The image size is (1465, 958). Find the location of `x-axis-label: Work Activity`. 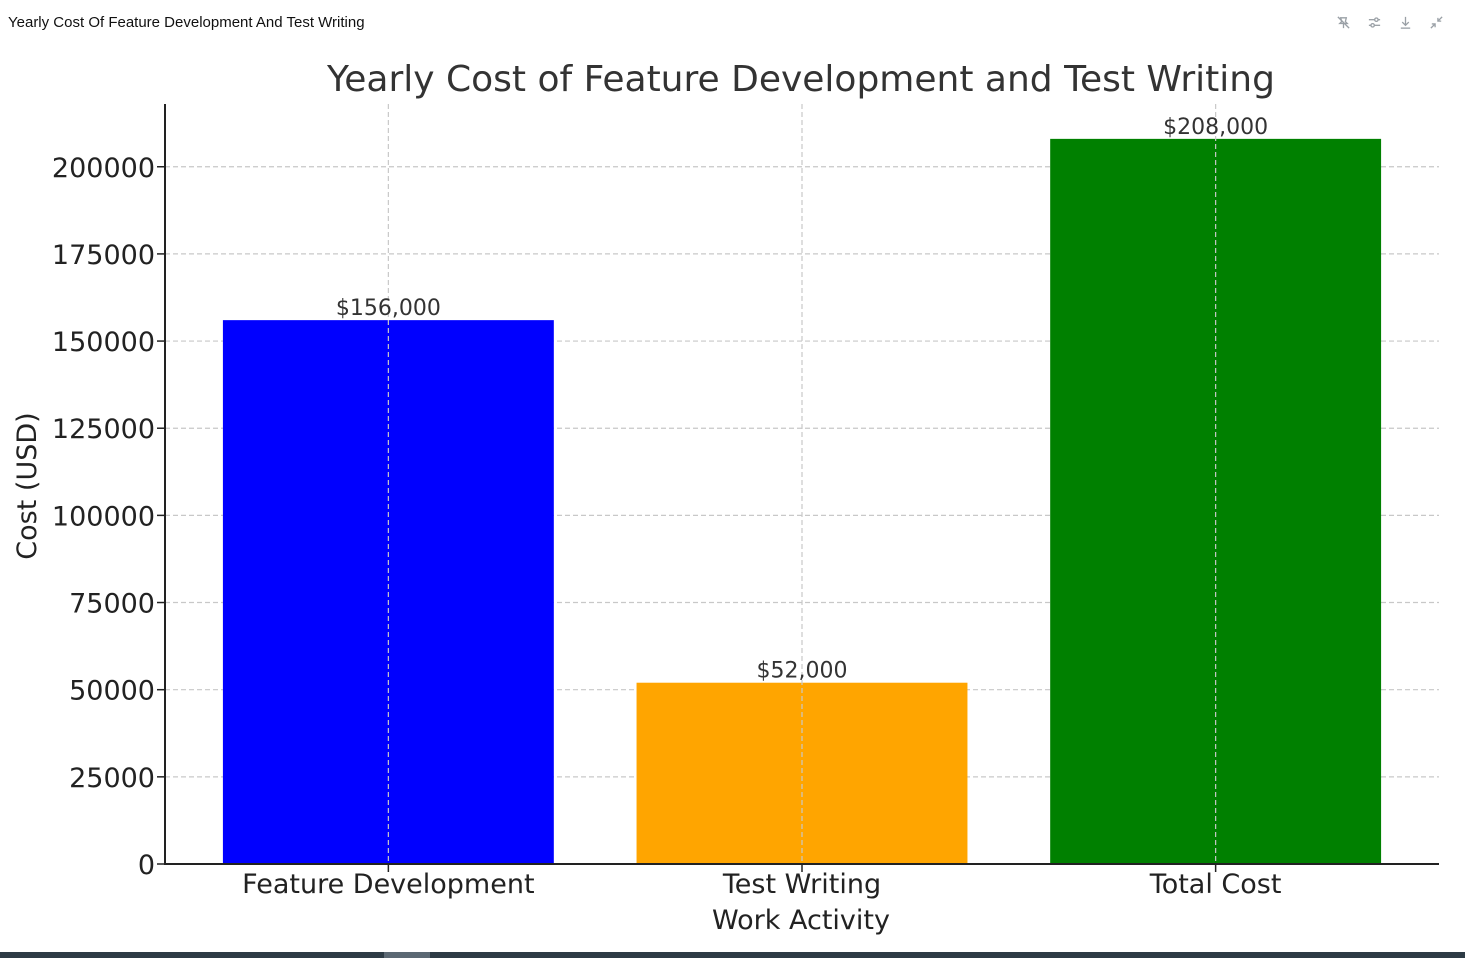

x-axis-label: Work Activity is located at coordinates (801, 920).